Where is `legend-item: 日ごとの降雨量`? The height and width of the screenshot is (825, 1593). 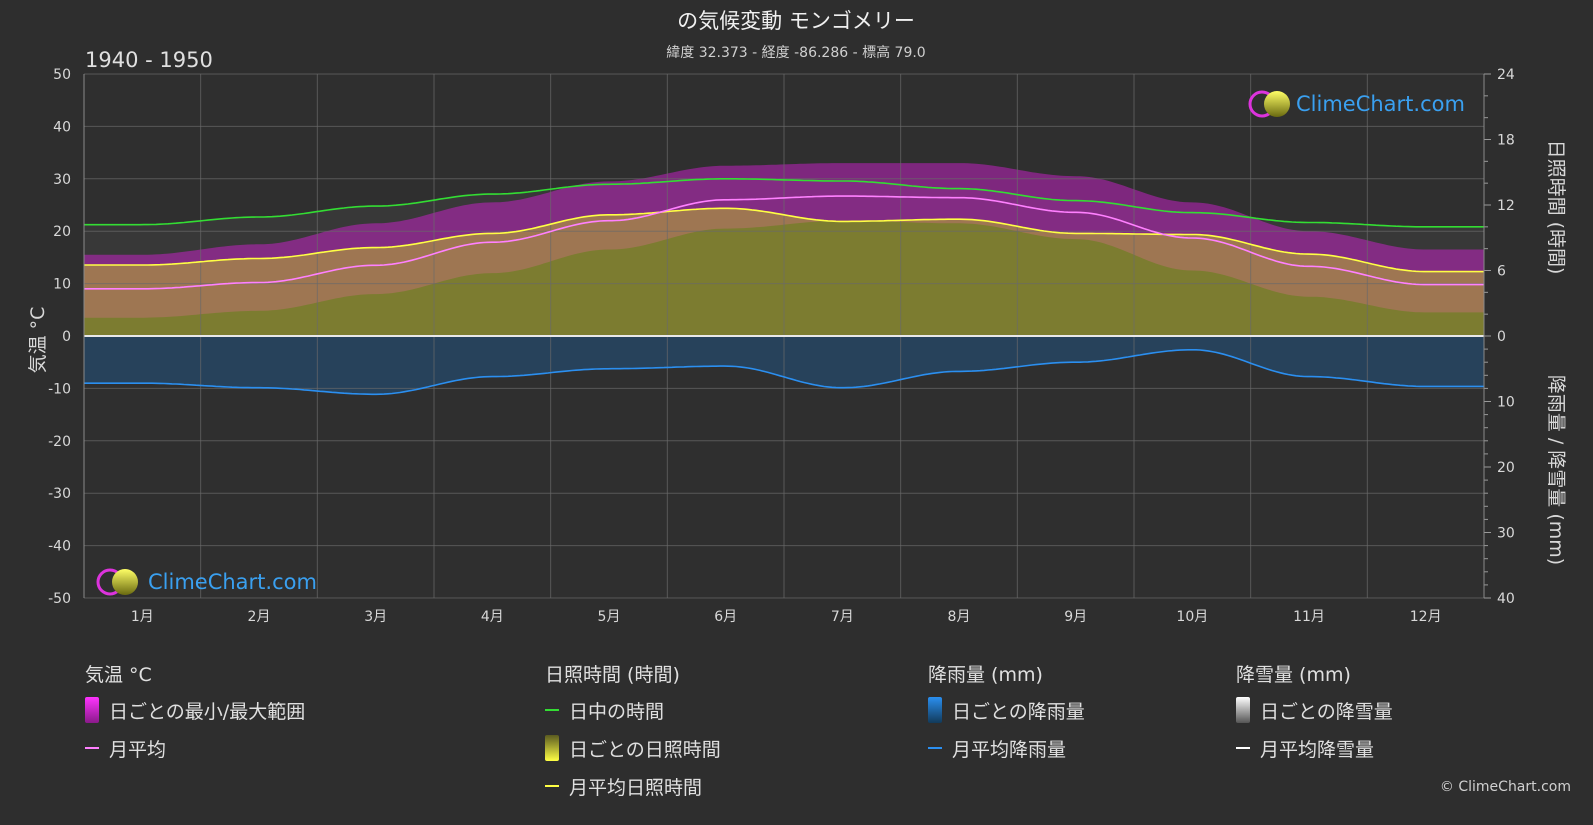 legend-item: 日ごとの降雨量 is located at coordinates (1006, 710).